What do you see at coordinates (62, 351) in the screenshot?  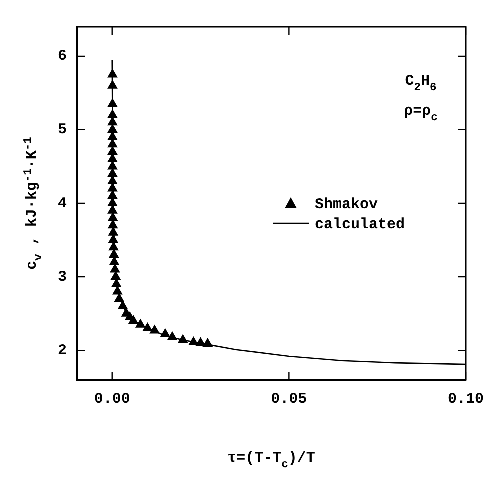 I see `y-tick-label: 2` at bounding box center [62, 351].